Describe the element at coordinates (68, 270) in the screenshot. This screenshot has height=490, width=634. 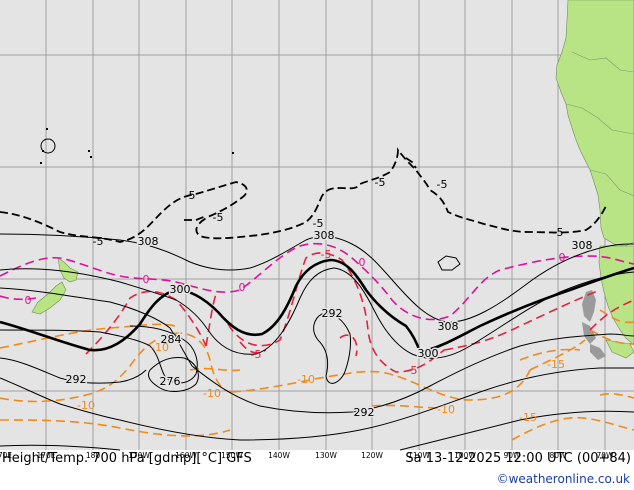
I see `new-zealand-north-island` at that location.